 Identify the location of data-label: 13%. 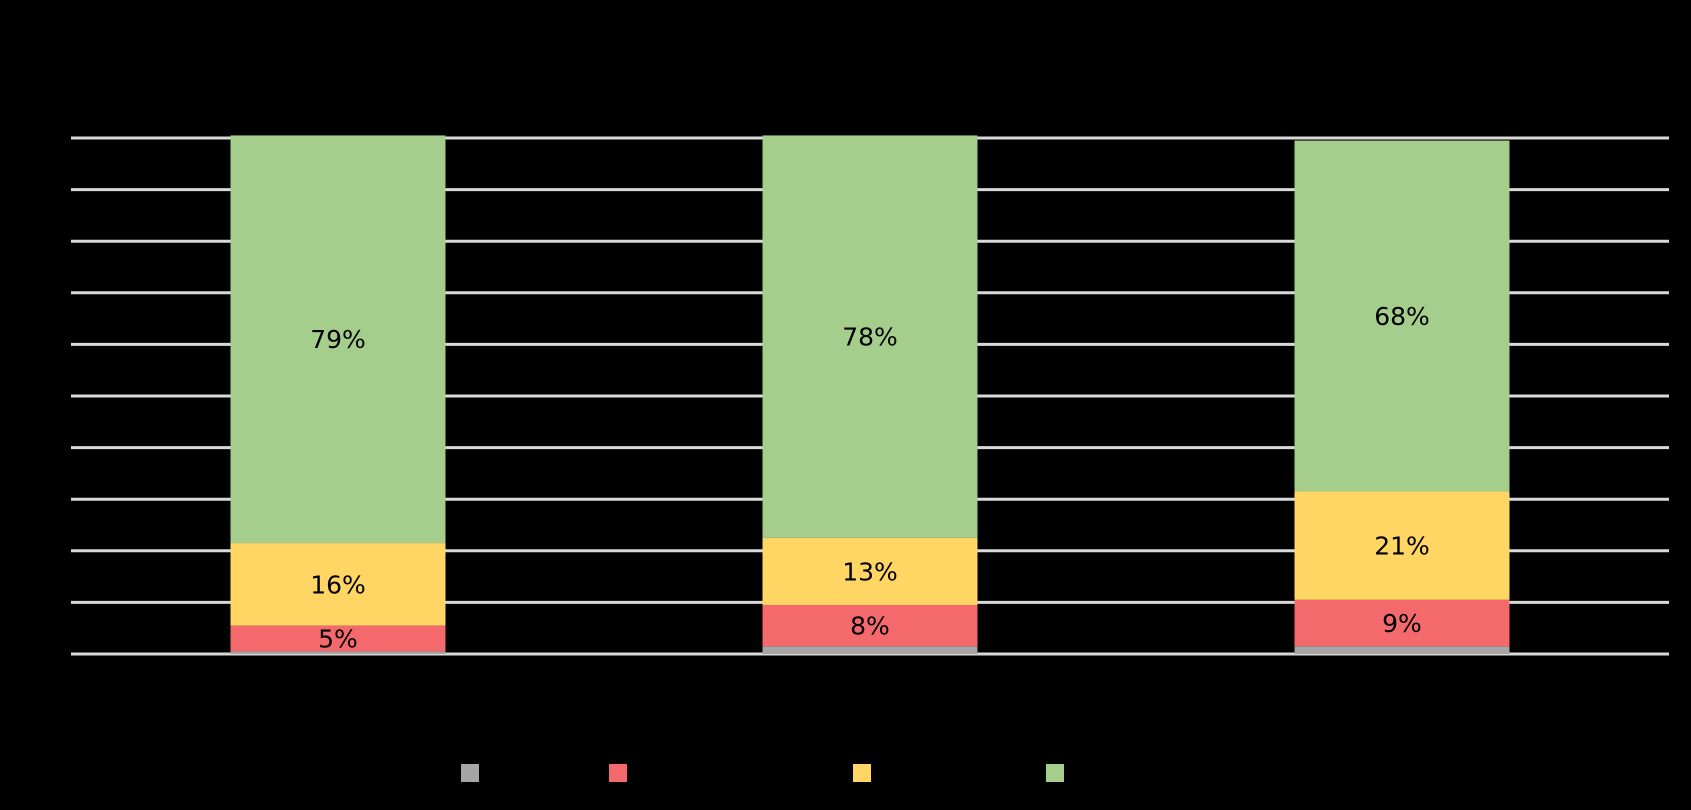
(870, 571).